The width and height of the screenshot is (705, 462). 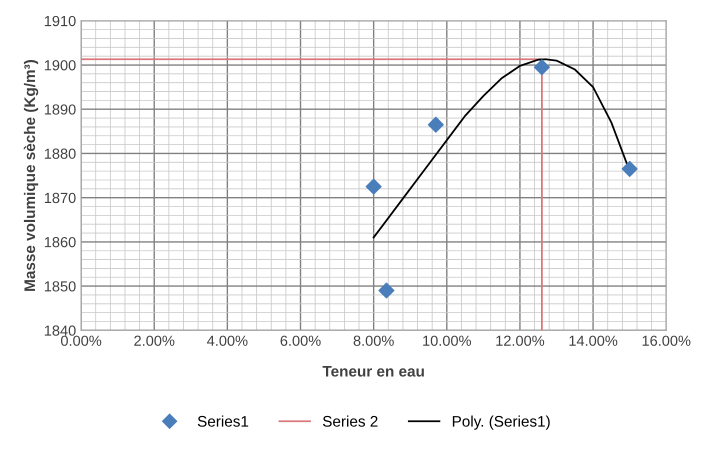 I want to click on x-axis-title: Teneur en eau, so click(x=373, y=371).